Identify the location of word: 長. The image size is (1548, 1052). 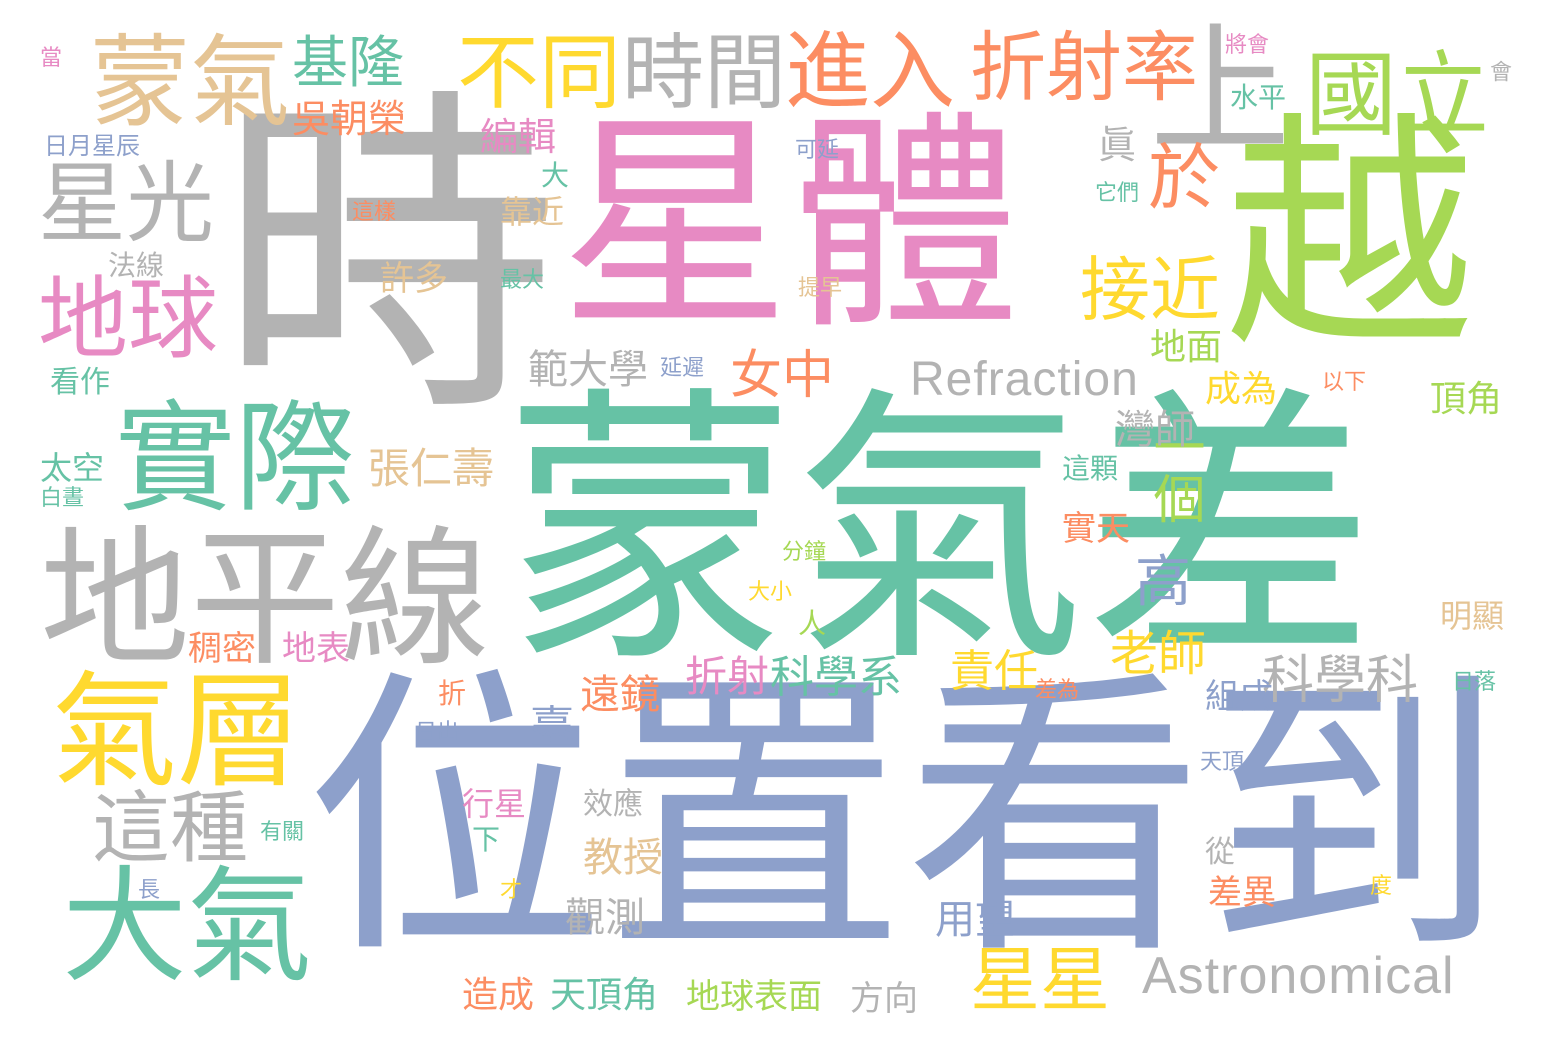
(149, 890).